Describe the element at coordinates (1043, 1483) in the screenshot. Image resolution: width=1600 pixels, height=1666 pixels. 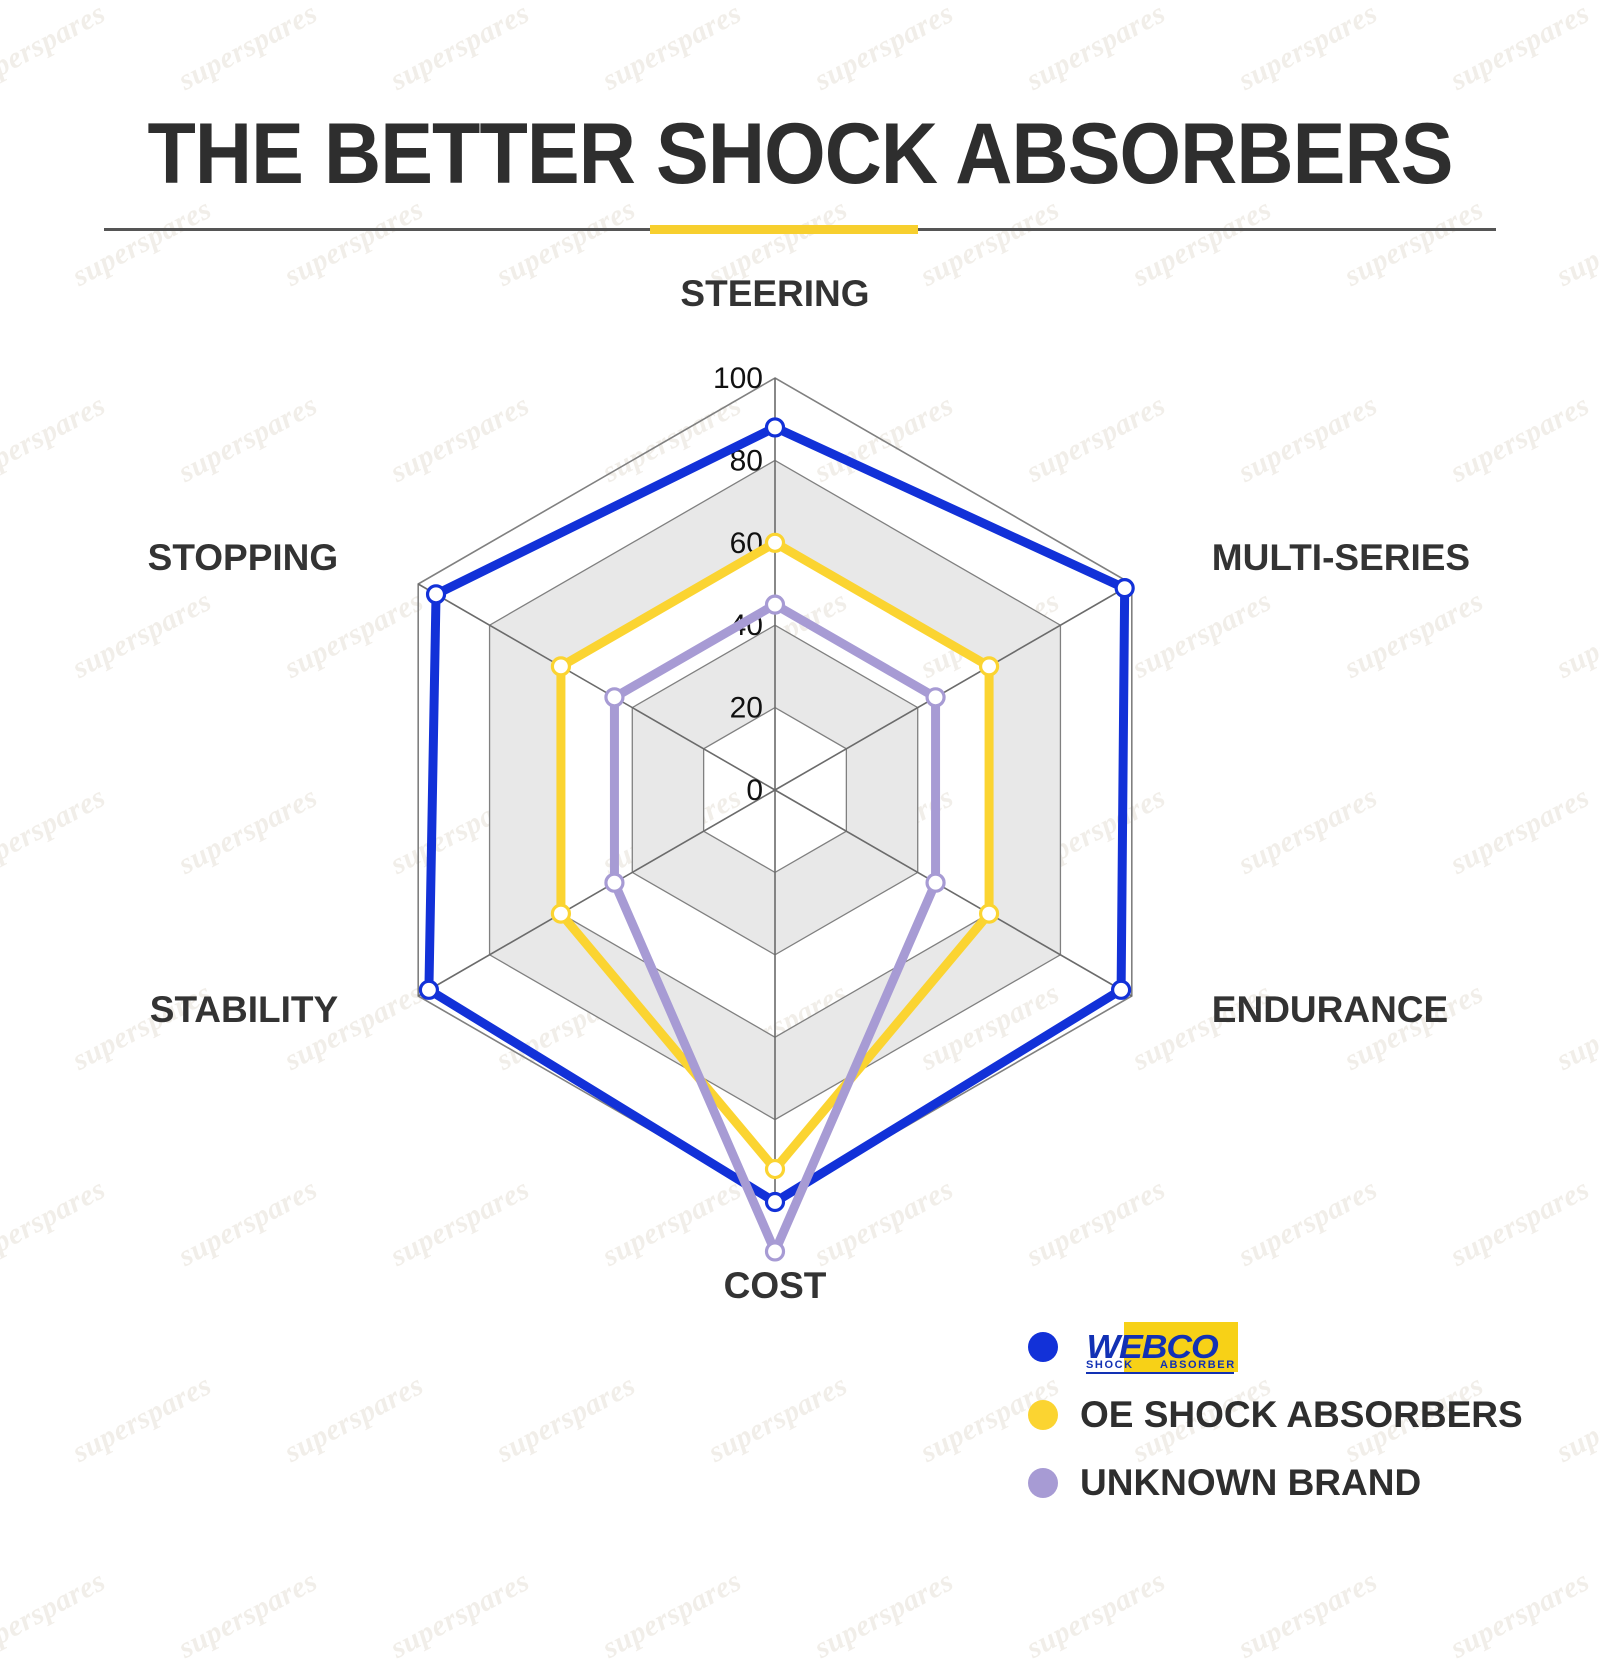
I see `legend-swatch-unknown` at that location.